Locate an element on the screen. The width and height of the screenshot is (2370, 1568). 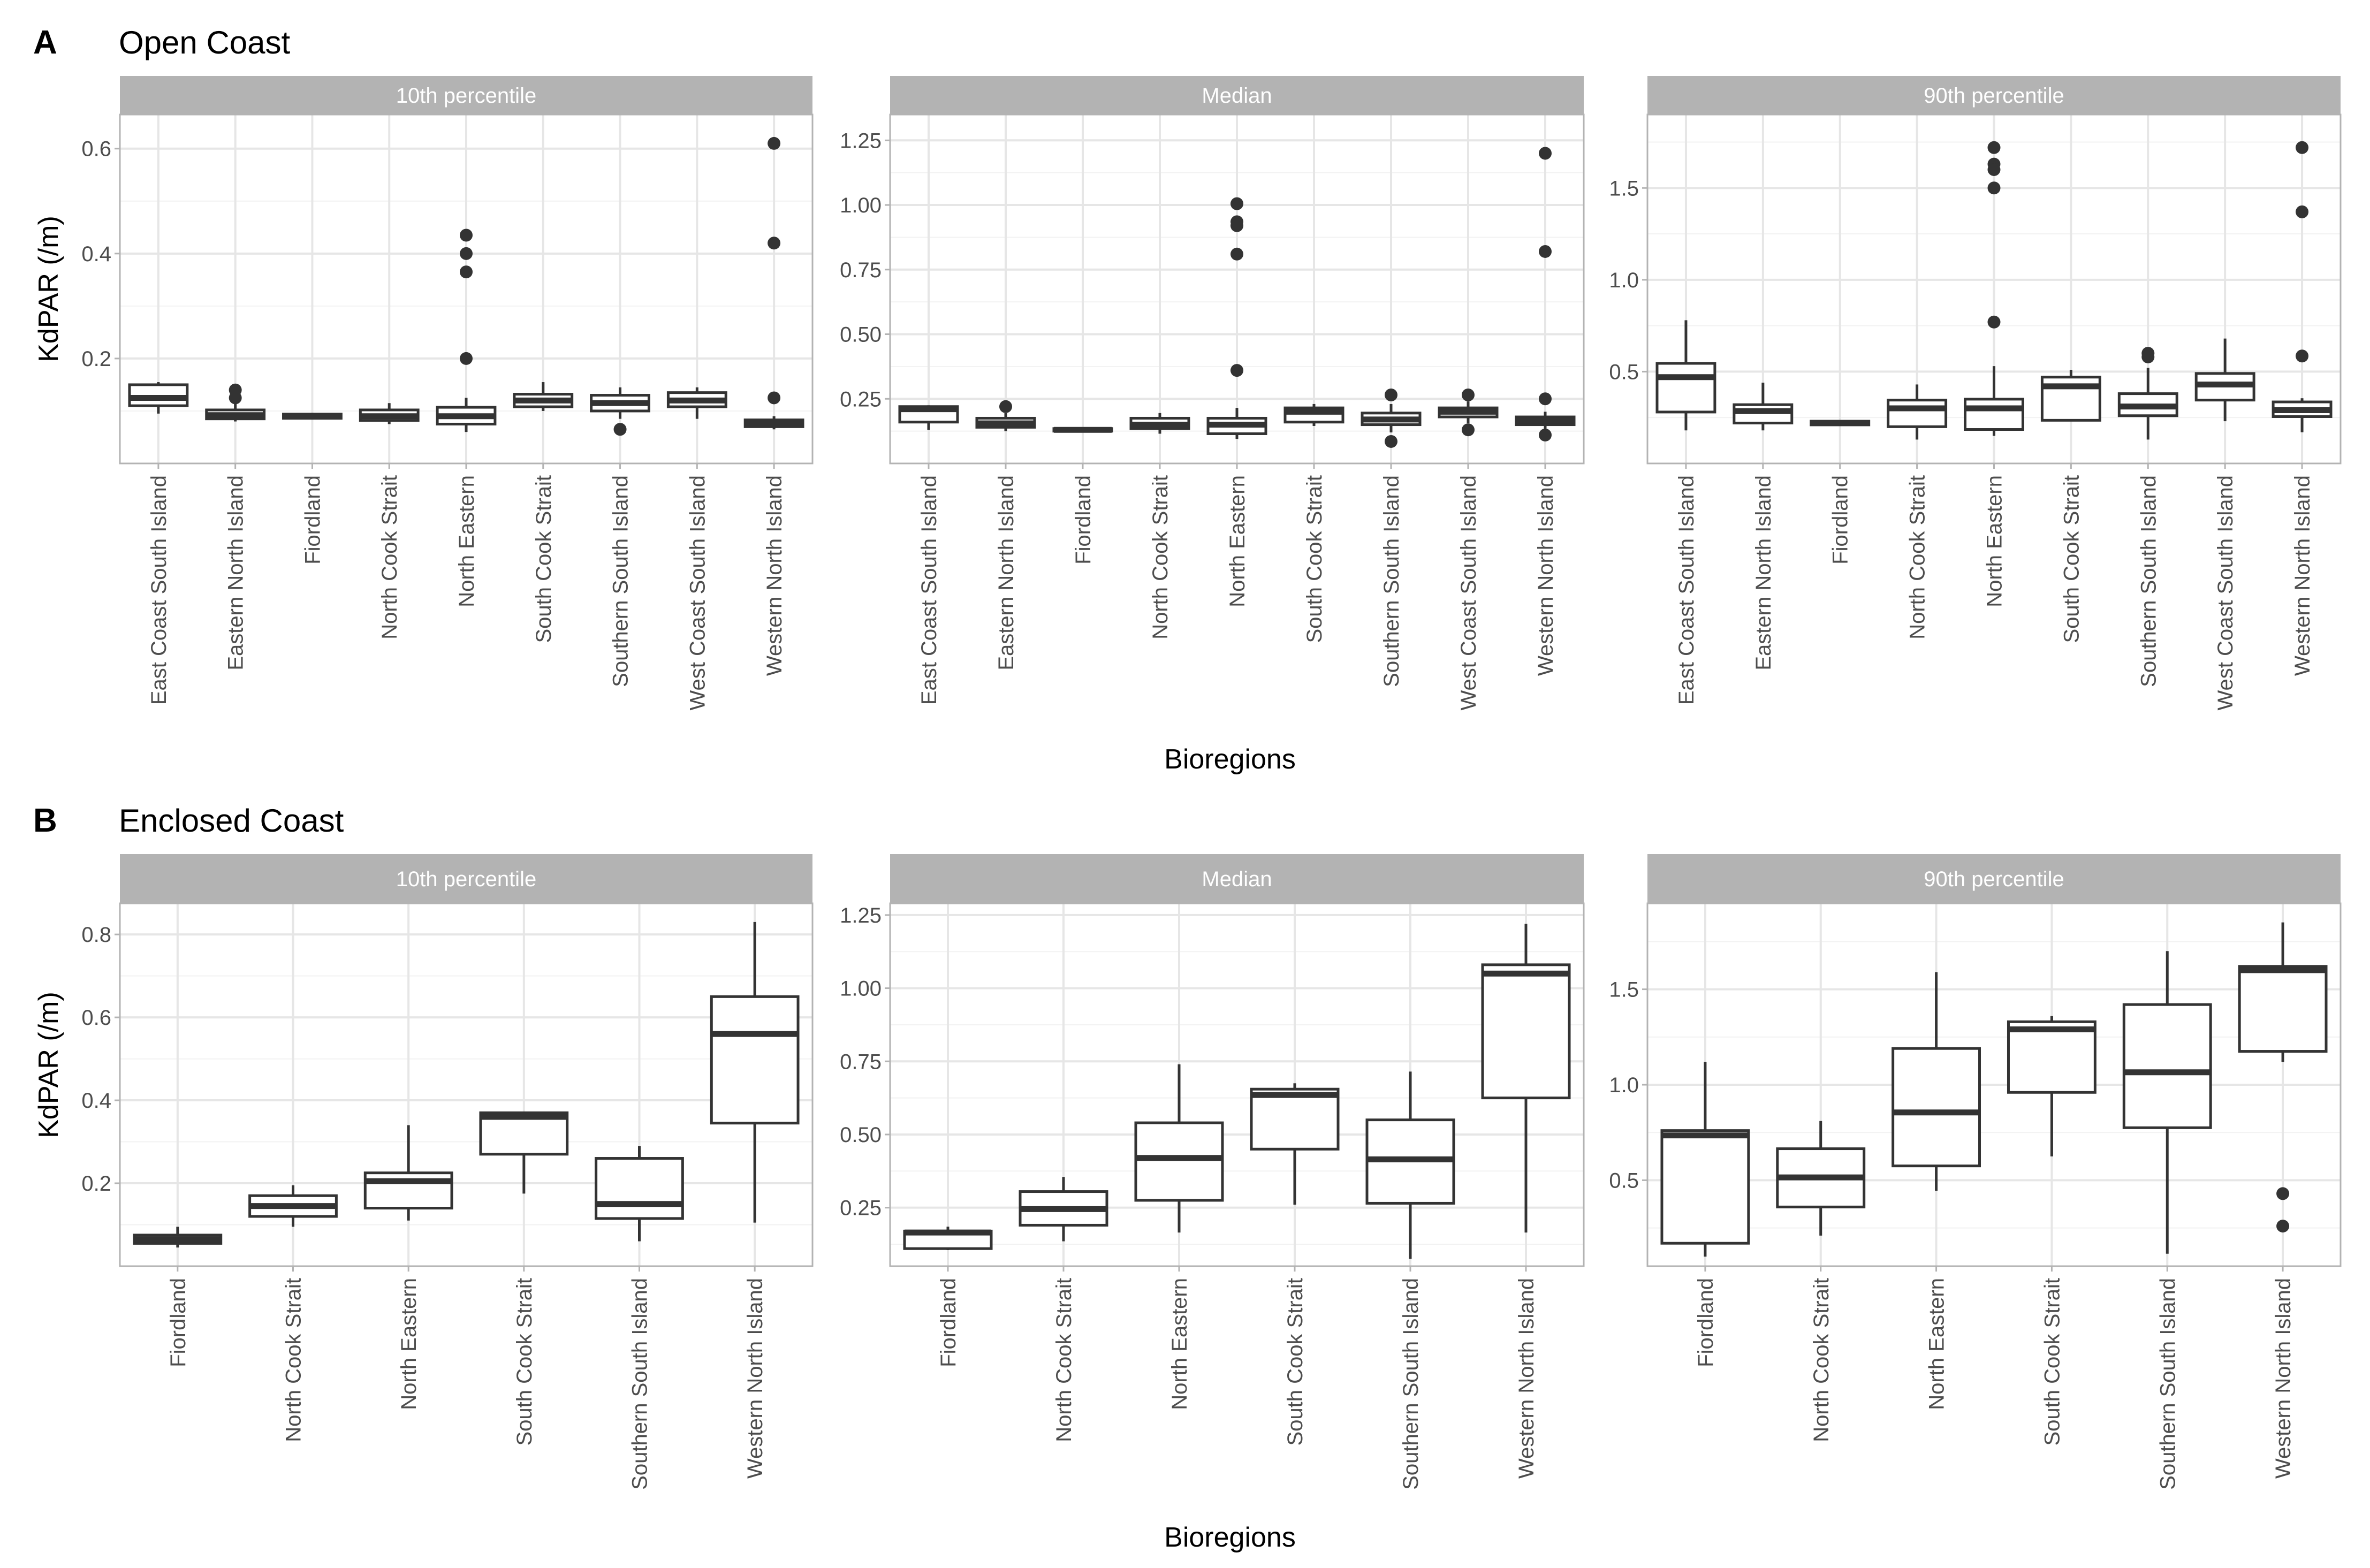
facet-strip-label: 90th percentile is located at coordinates (1994, 879).